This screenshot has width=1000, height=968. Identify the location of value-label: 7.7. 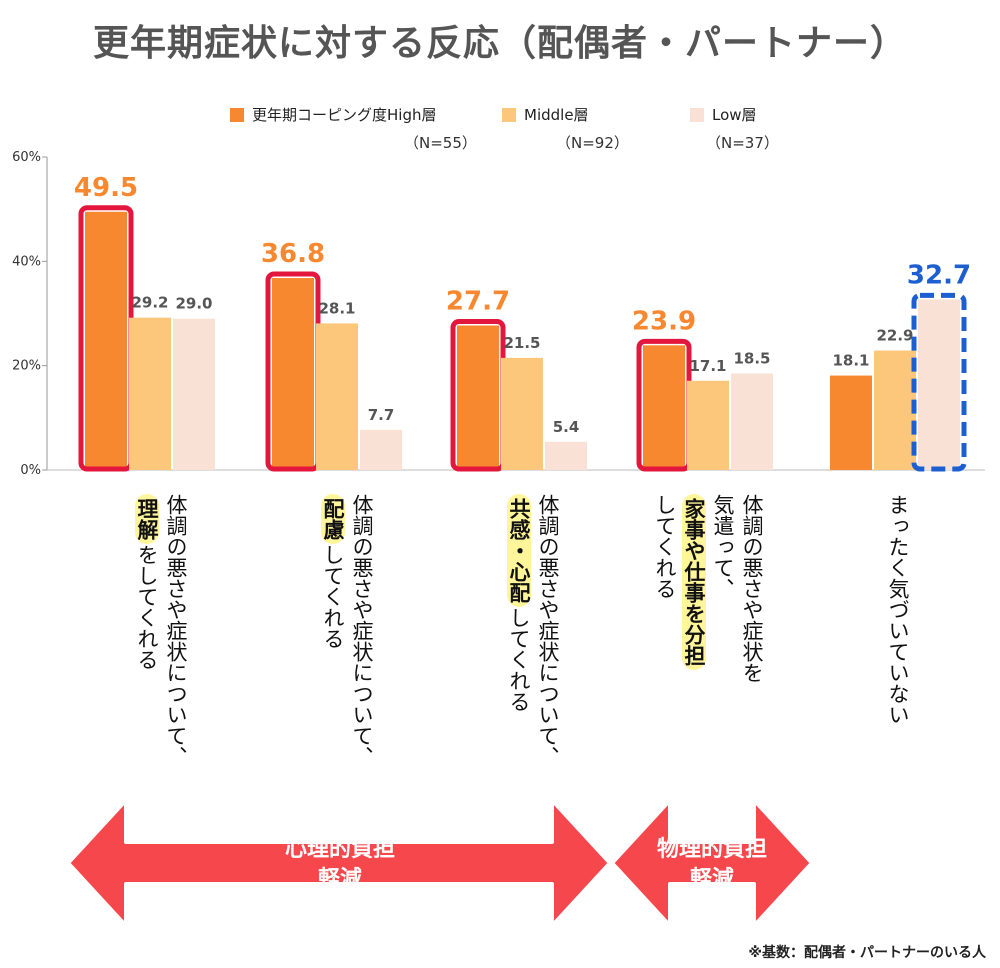
(381, 415).